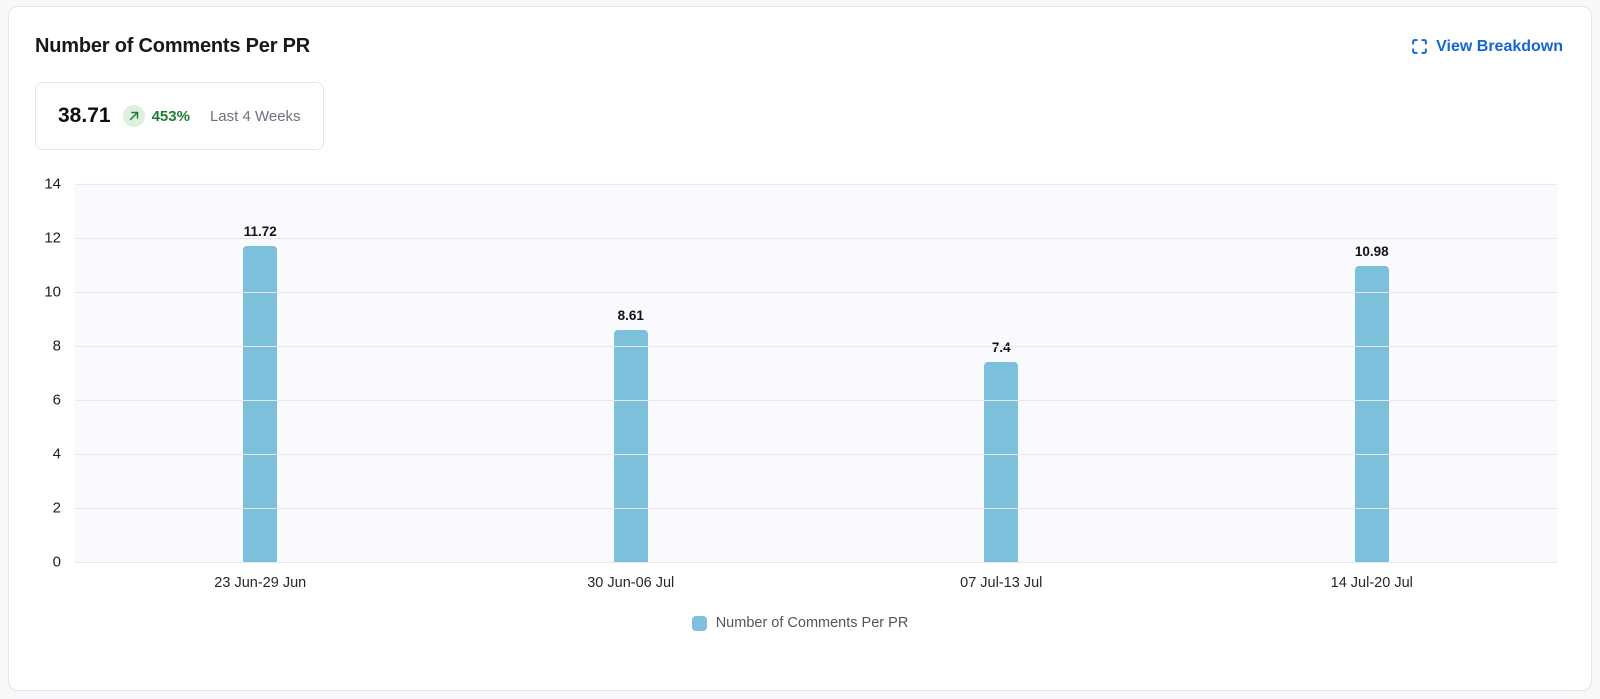 This screenshot has width=1600, height=699. I want to click on y-tick-label: 14, so click(52, 184).